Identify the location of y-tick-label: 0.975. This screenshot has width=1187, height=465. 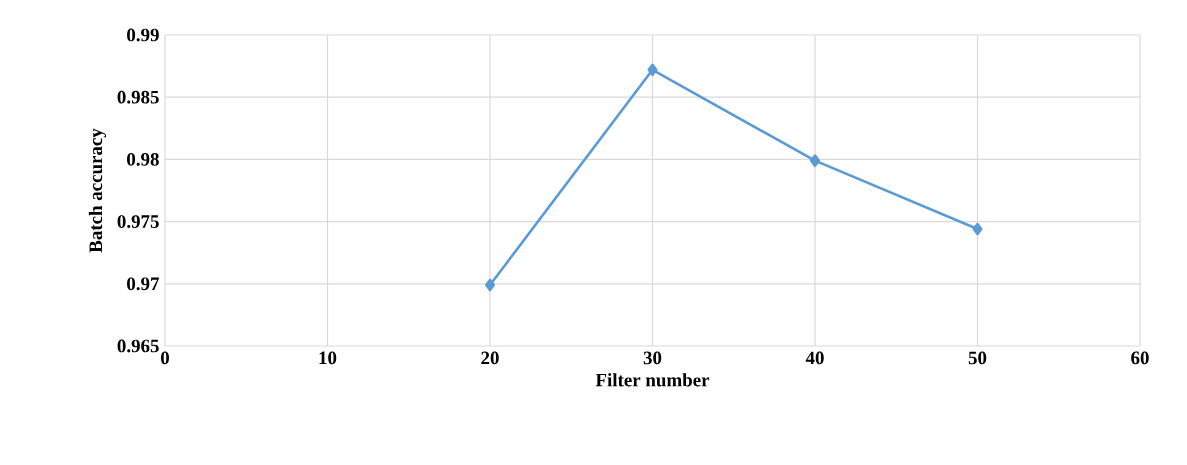
(138, 222).